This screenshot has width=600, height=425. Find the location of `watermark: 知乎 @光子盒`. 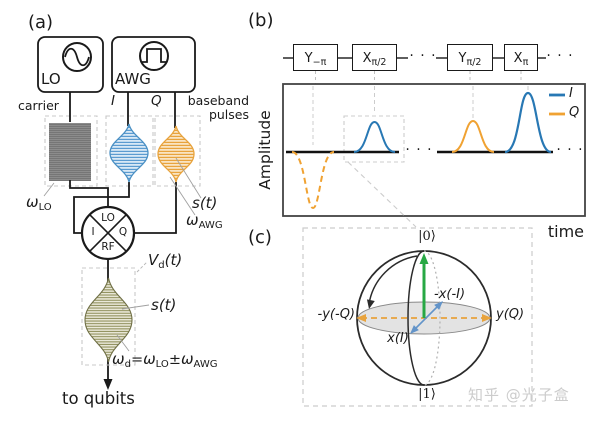

watermark: 知乎 @光子盒 is located at coordinates (519, 395).